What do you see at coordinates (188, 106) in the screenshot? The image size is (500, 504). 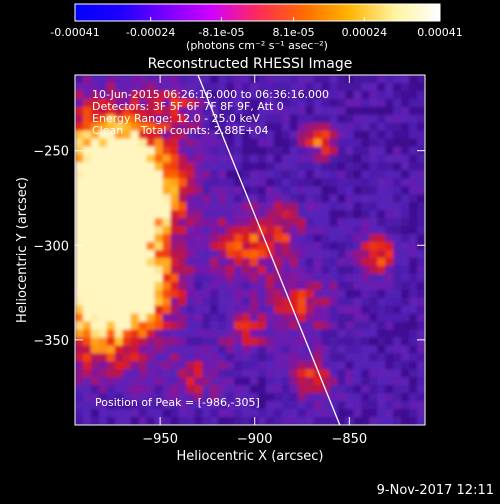 I see `annotation-detectors: Detectors: 3F 5F 6F 7F 8F 9F, Att 0` at bounding box center [188, 106].